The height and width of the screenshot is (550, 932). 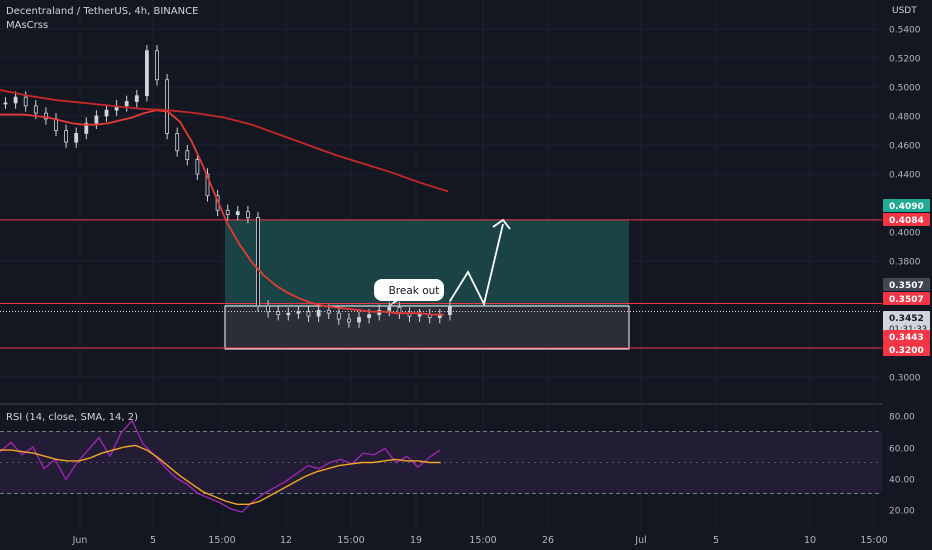 I want to click on trade-zones, so click(x=427, y=285).